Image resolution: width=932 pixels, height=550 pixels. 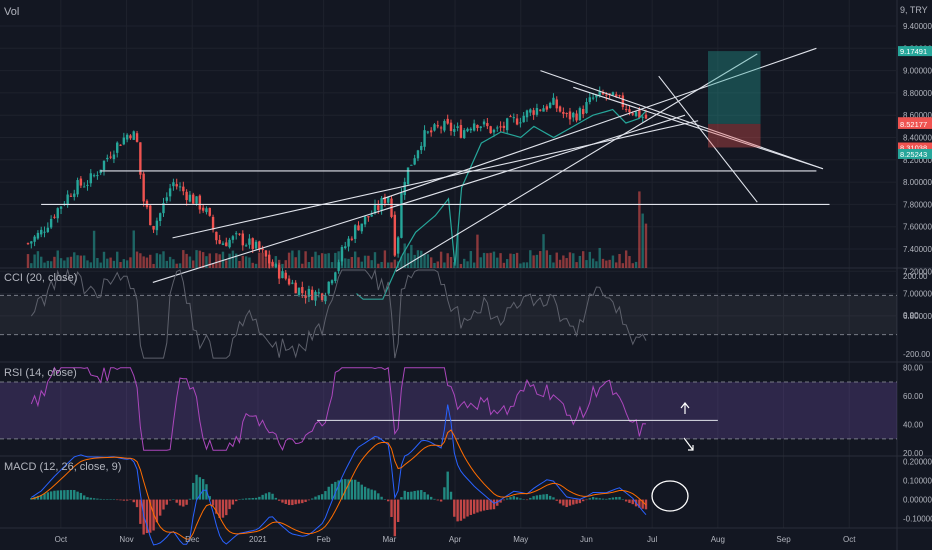 What do you see at coordinates (192, 539) in the screenshot?
I see `time-axis-label: Dec` at bounding box center [192, 539].